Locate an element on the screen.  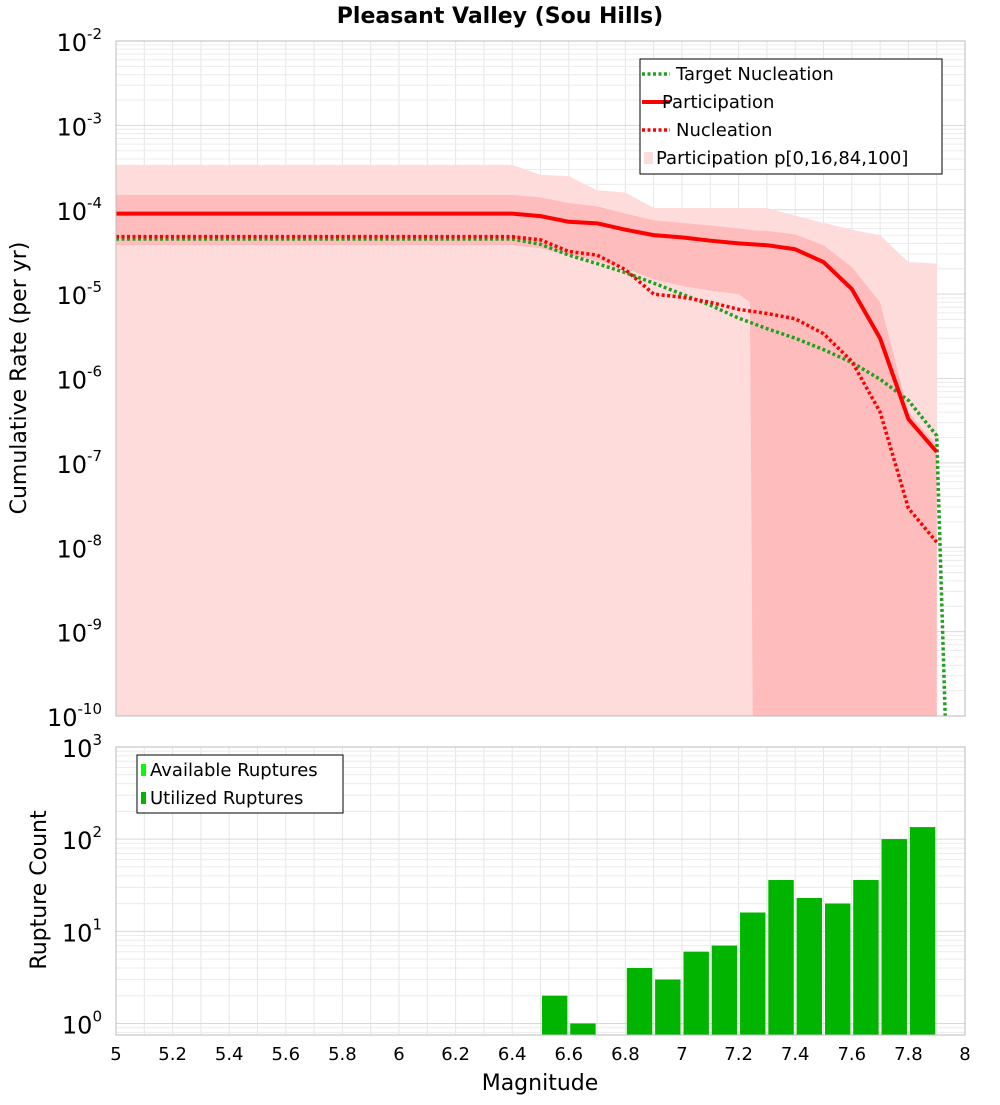
chart-title: Pleasant Valley (Sou Hills) is located at coordinates (500, 16).